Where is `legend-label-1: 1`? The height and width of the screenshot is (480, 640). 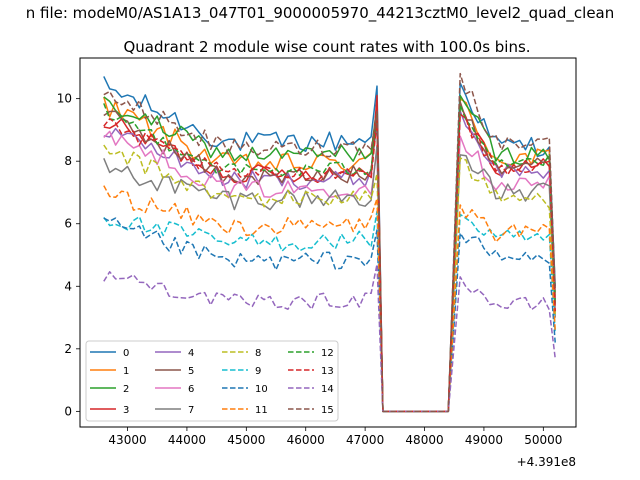 legend-label-1: 1 is located at coordinates (126, 371).